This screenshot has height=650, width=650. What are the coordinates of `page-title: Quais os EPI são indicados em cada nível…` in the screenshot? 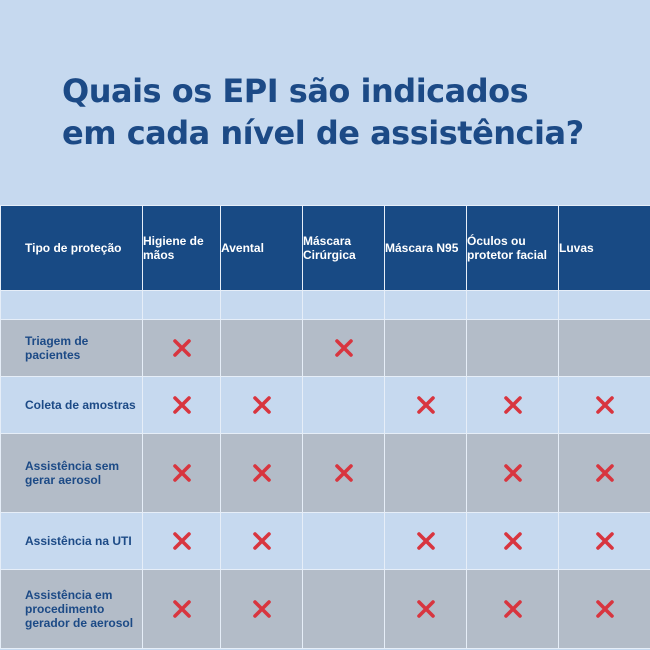 It's located at (342, 112).